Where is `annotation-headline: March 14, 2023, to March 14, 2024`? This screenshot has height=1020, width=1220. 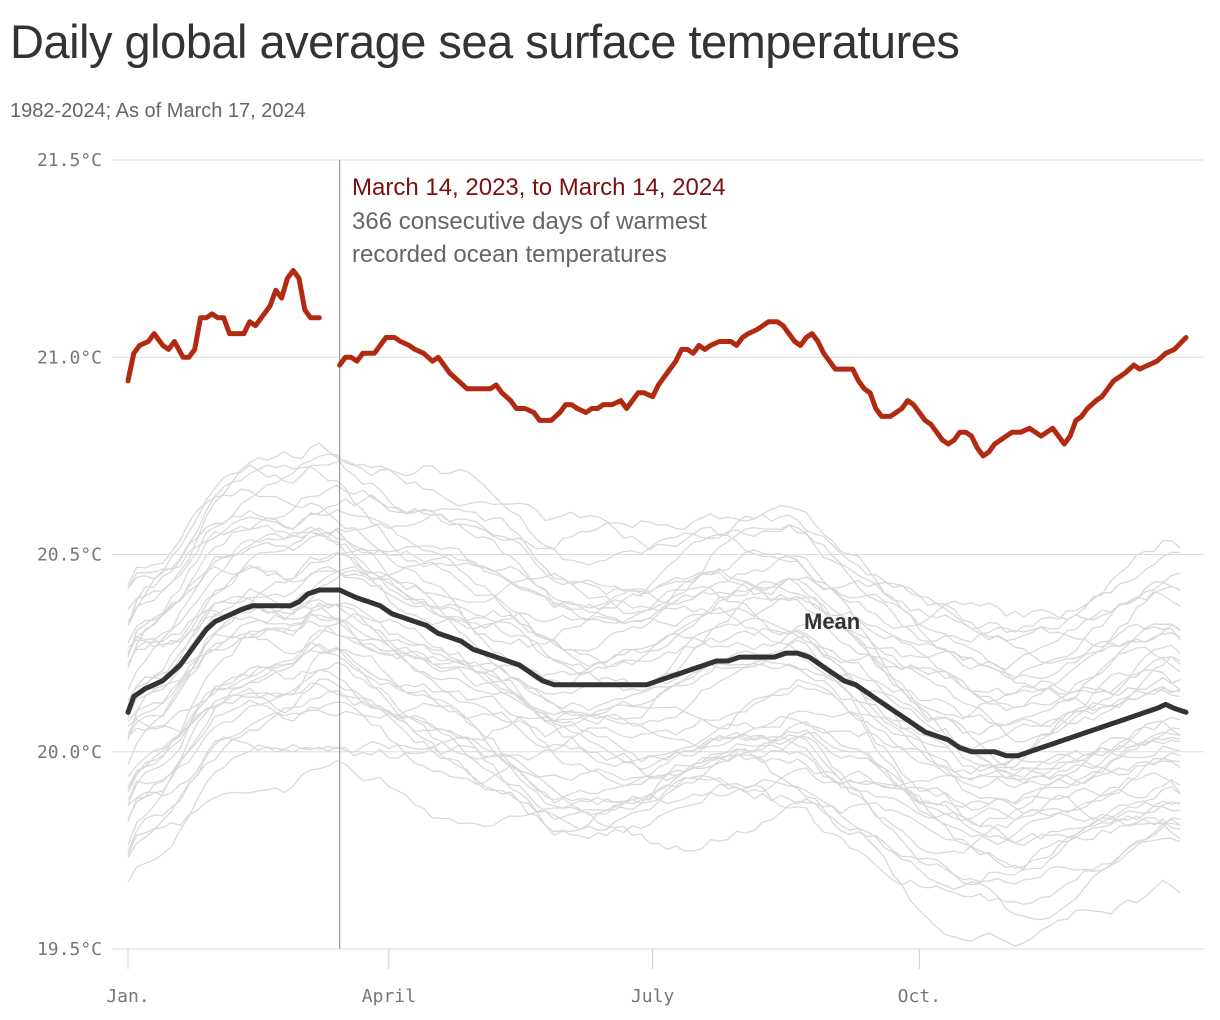 annotation-headline: March 14, 2023, to March 14, 2024 is located at coordinates (539, 187).